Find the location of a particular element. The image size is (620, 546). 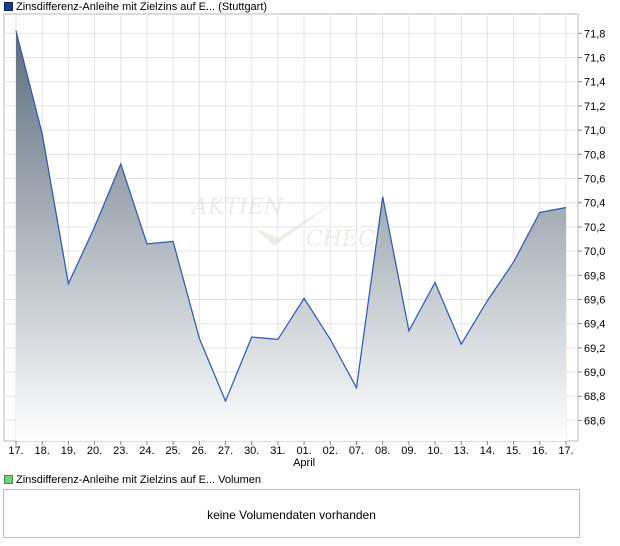

y-tick-label: 69,6 is located at coordinates (594, 300).